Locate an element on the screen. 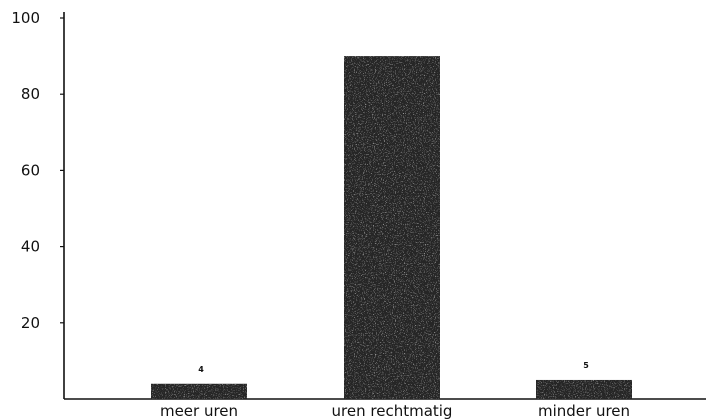  x-tick-label: minder uren is located at coordinates (584, 411).